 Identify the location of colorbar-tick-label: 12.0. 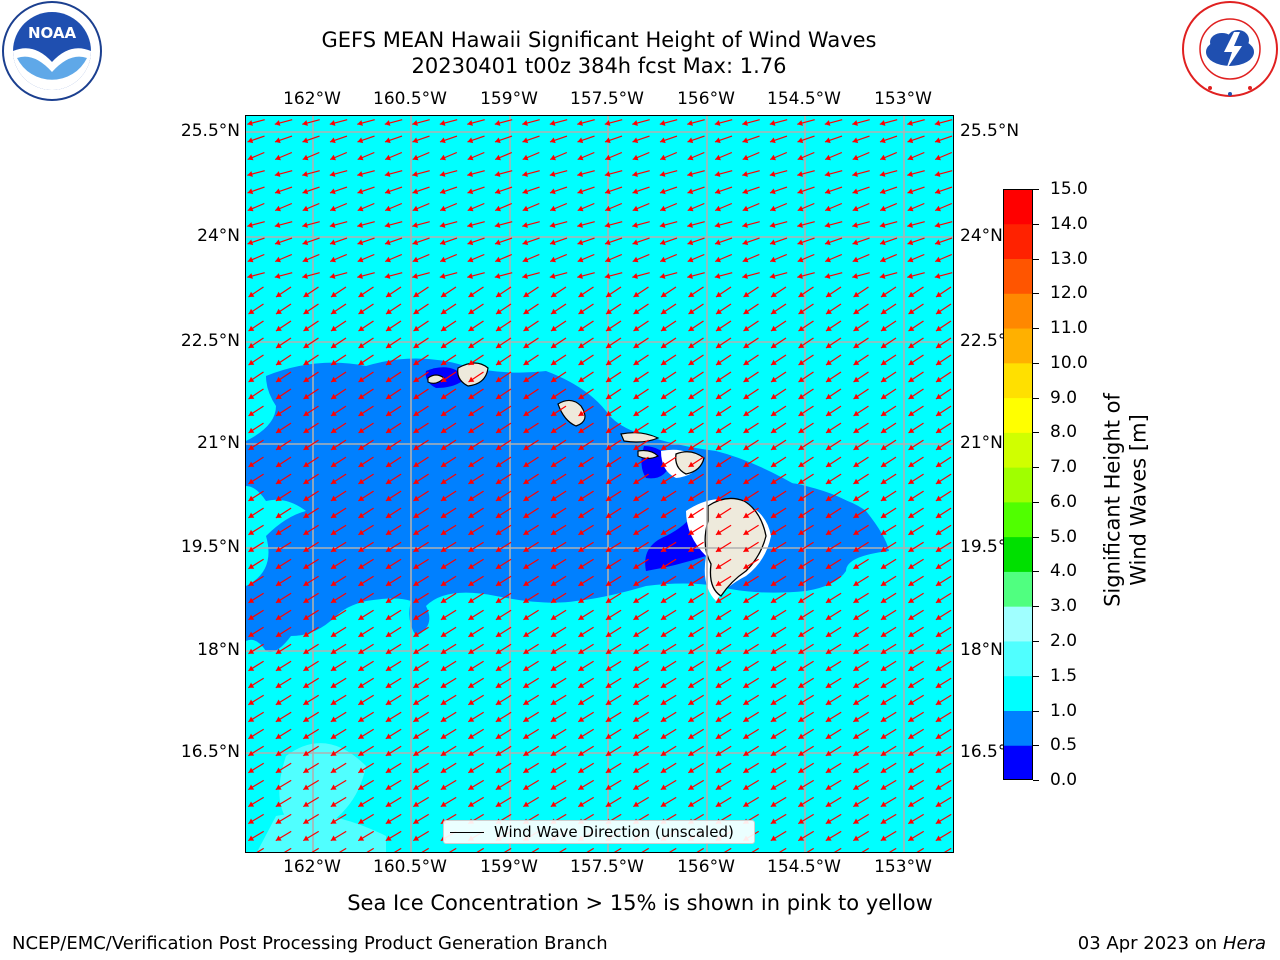
(1069, 293).